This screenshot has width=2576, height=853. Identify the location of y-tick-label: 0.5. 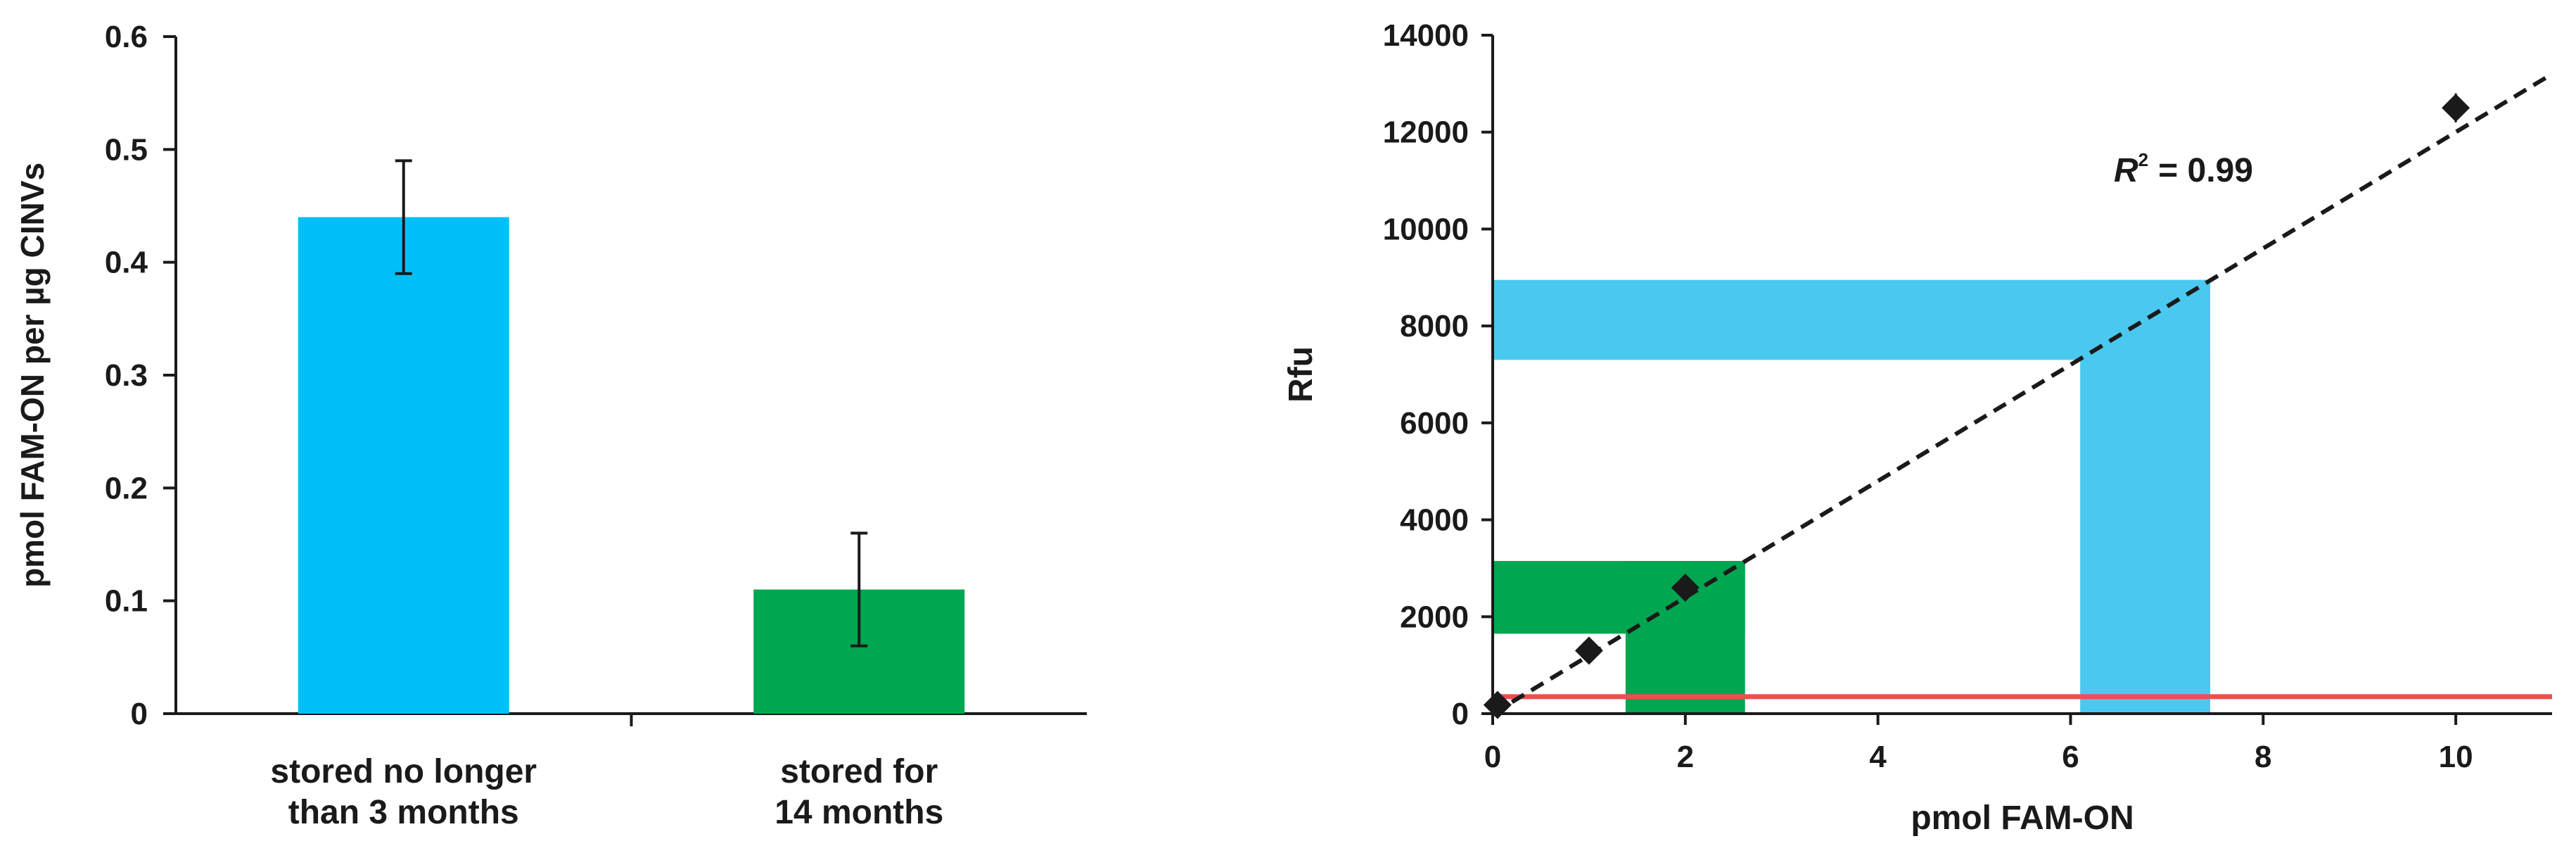
(126, 149).